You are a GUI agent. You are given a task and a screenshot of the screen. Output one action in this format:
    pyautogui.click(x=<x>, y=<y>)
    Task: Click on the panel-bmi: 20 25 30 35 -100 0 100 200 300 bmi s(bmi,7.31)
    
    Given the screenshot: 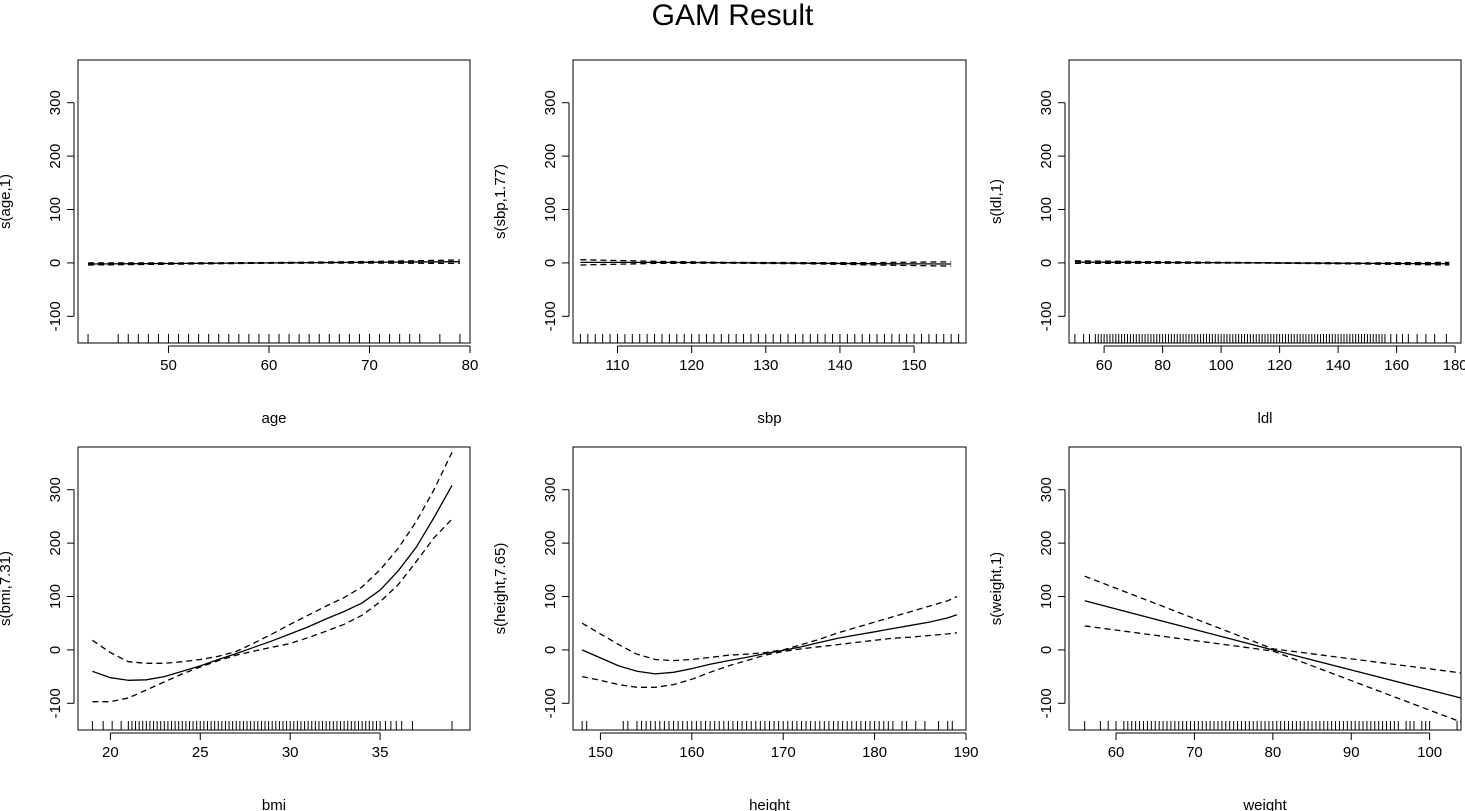 What is the action you would take?
    pyautogui.click(x=235, y=628)
    